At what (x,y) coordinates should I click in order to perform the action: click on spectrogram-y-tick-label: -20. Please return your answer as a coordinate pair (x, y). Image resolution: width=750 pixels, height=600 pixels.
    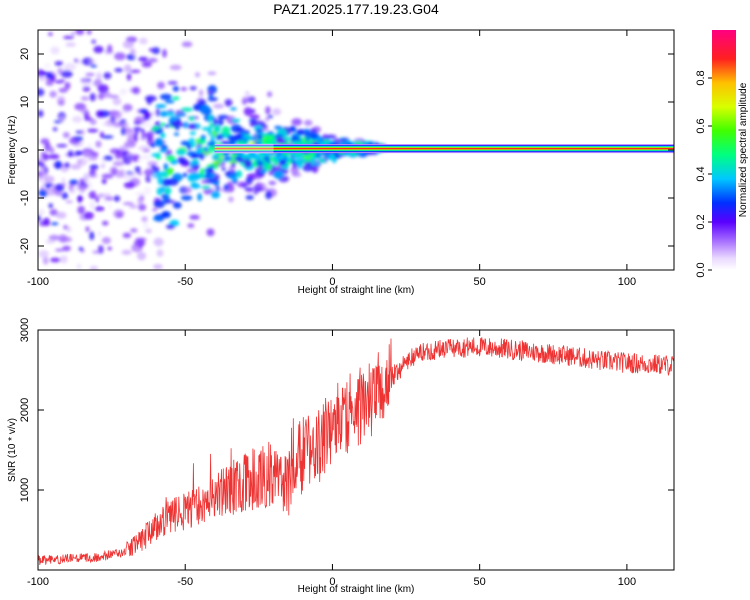
    Looking at the image, I should click on (25, 246).